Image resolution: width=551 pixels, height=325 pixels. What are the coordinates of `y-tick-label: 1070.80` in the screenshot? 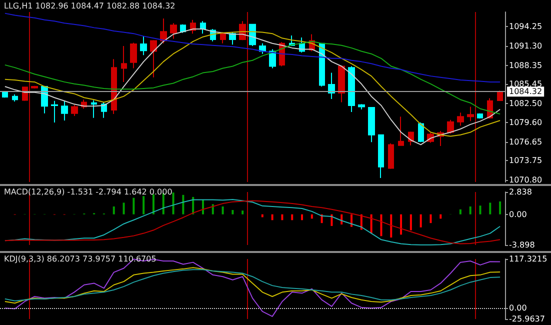 It's located at (525, 180).